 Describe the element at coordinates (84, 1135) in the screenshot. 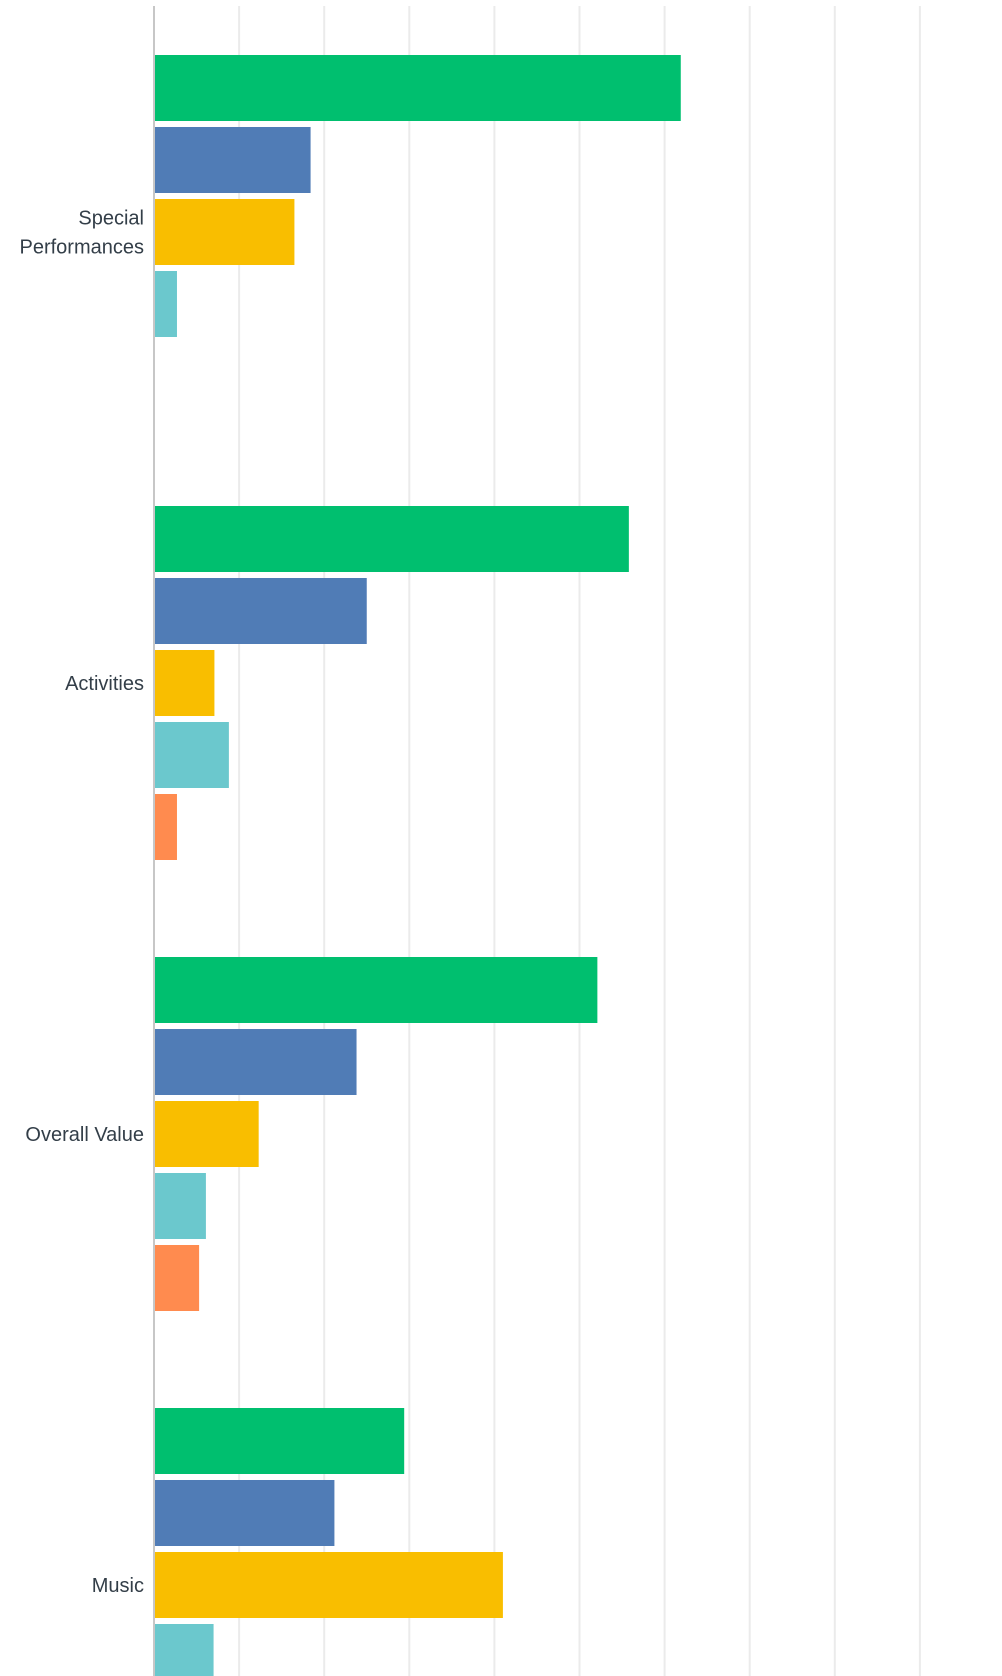

I see `category-label-2: Overall Value` at that location.